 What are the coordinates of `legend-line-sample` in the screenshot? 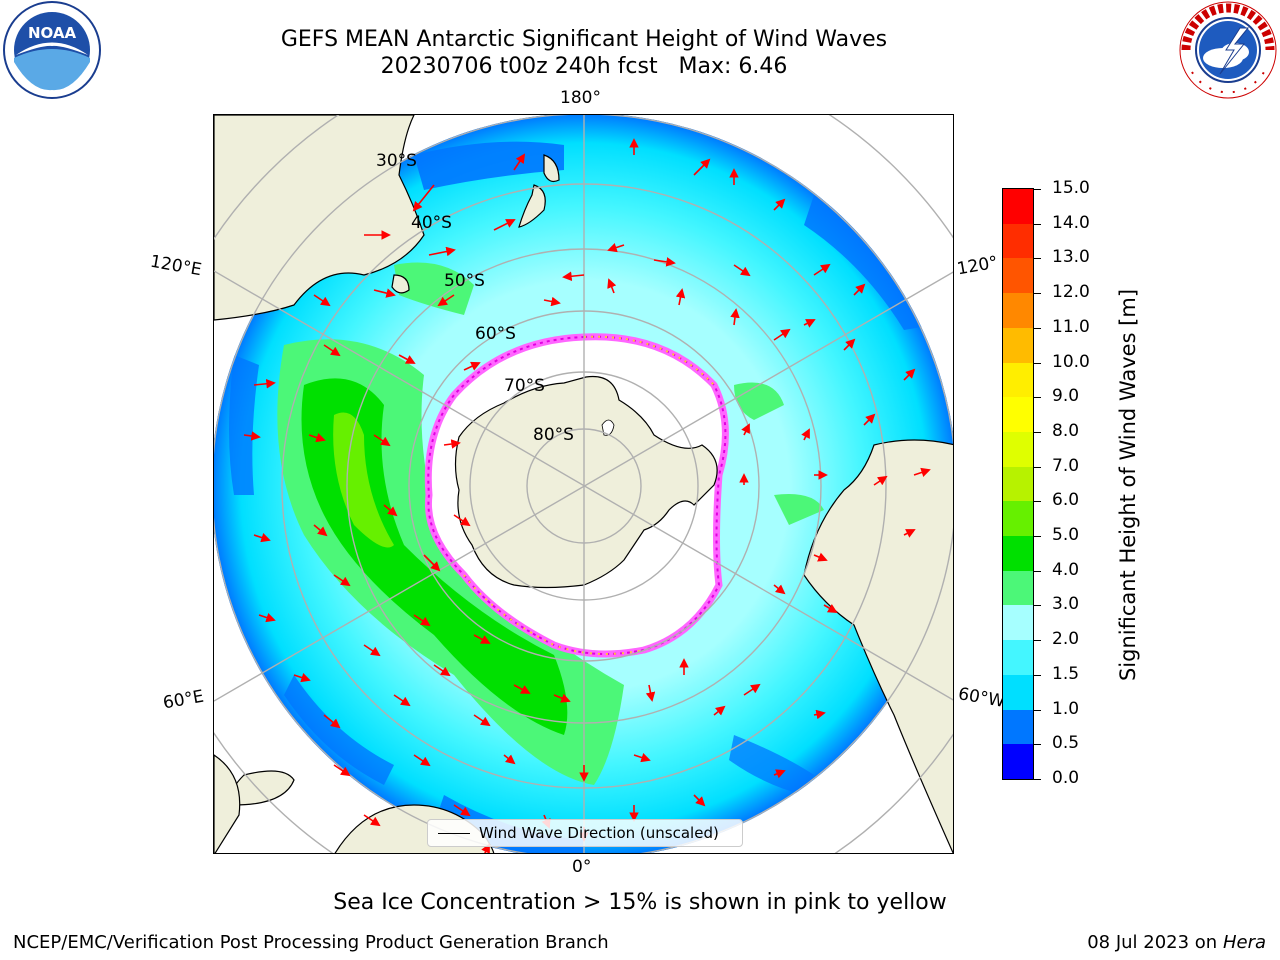 It's located at (454, 833).